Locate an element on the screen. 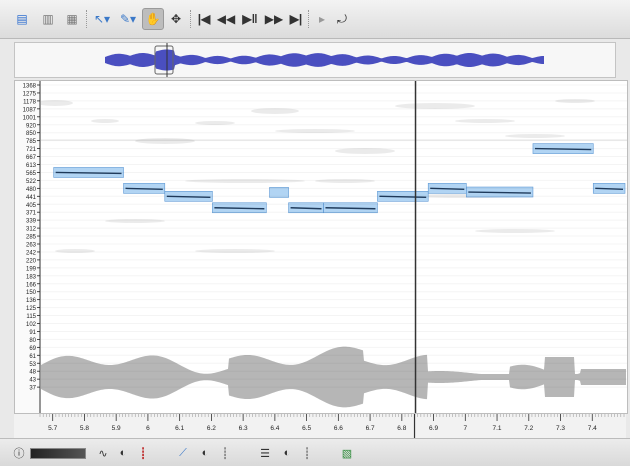 The height and width of the screenshot is (466, 630). pitch-tick-label: 312 is located at coordinates (31, 230).